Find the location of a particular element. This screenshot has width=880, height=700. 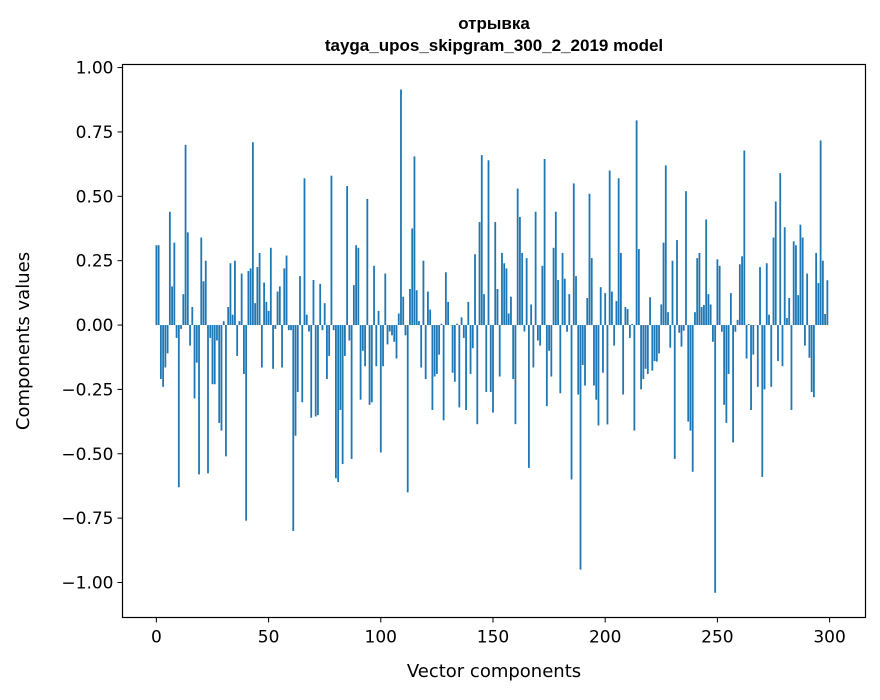

x-tick-label: 200 is located at coordinates (605, 638).